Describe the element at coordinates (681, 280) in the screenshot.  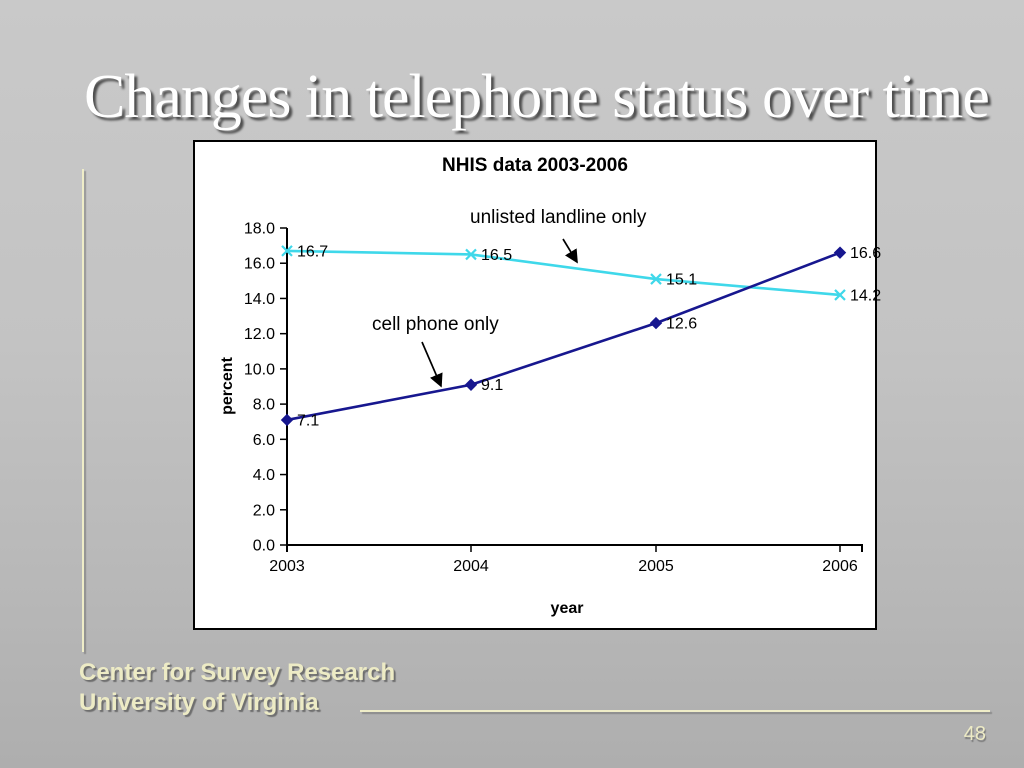
I see `data-label: 15.1` at that location.